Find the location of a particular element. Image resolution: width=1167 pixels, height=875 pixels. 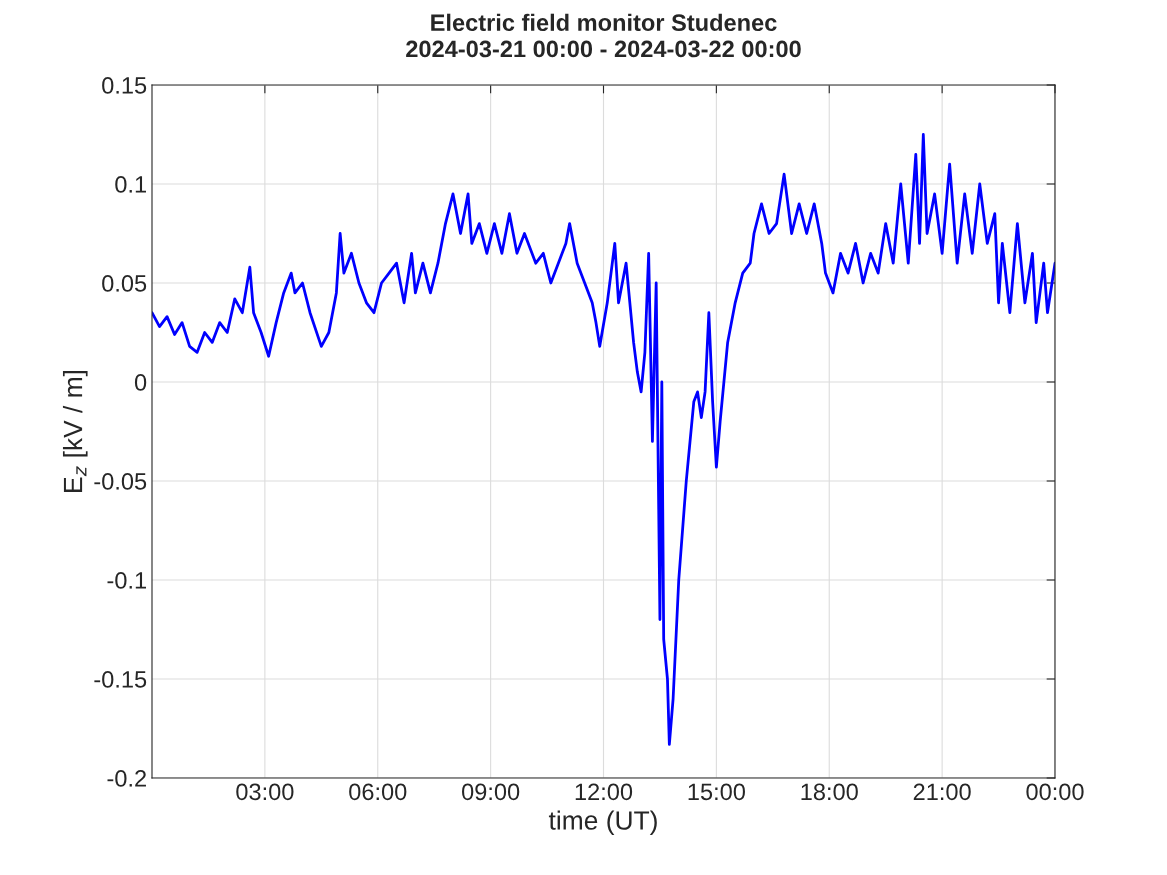

x-tick-label: 09:00 is located at coordinates (491, 792).